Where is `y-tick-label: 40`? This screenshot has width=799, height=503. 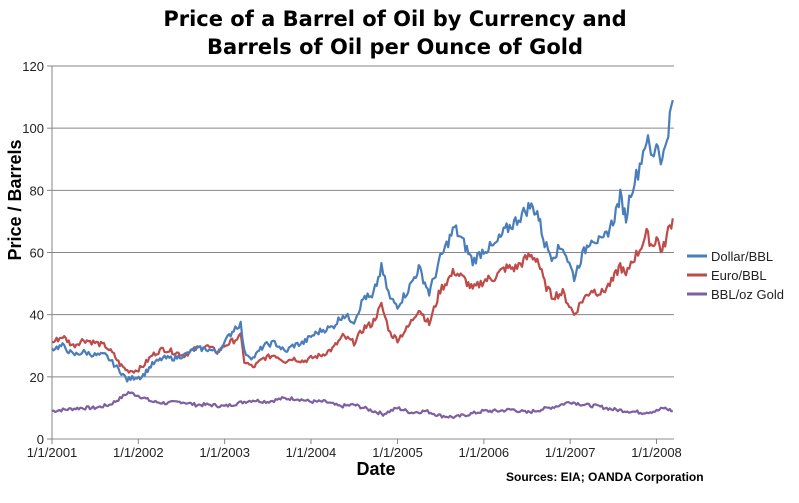
y-tick-label: 40 is located at coordinates (37, 315).